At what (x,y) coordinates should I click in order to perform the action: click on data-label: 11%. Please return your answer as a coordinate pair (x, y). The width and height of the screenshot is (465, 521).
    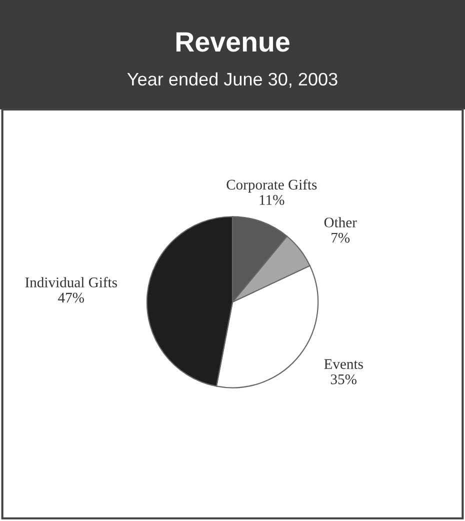
    Looking at the image, I should click on (272, 200).